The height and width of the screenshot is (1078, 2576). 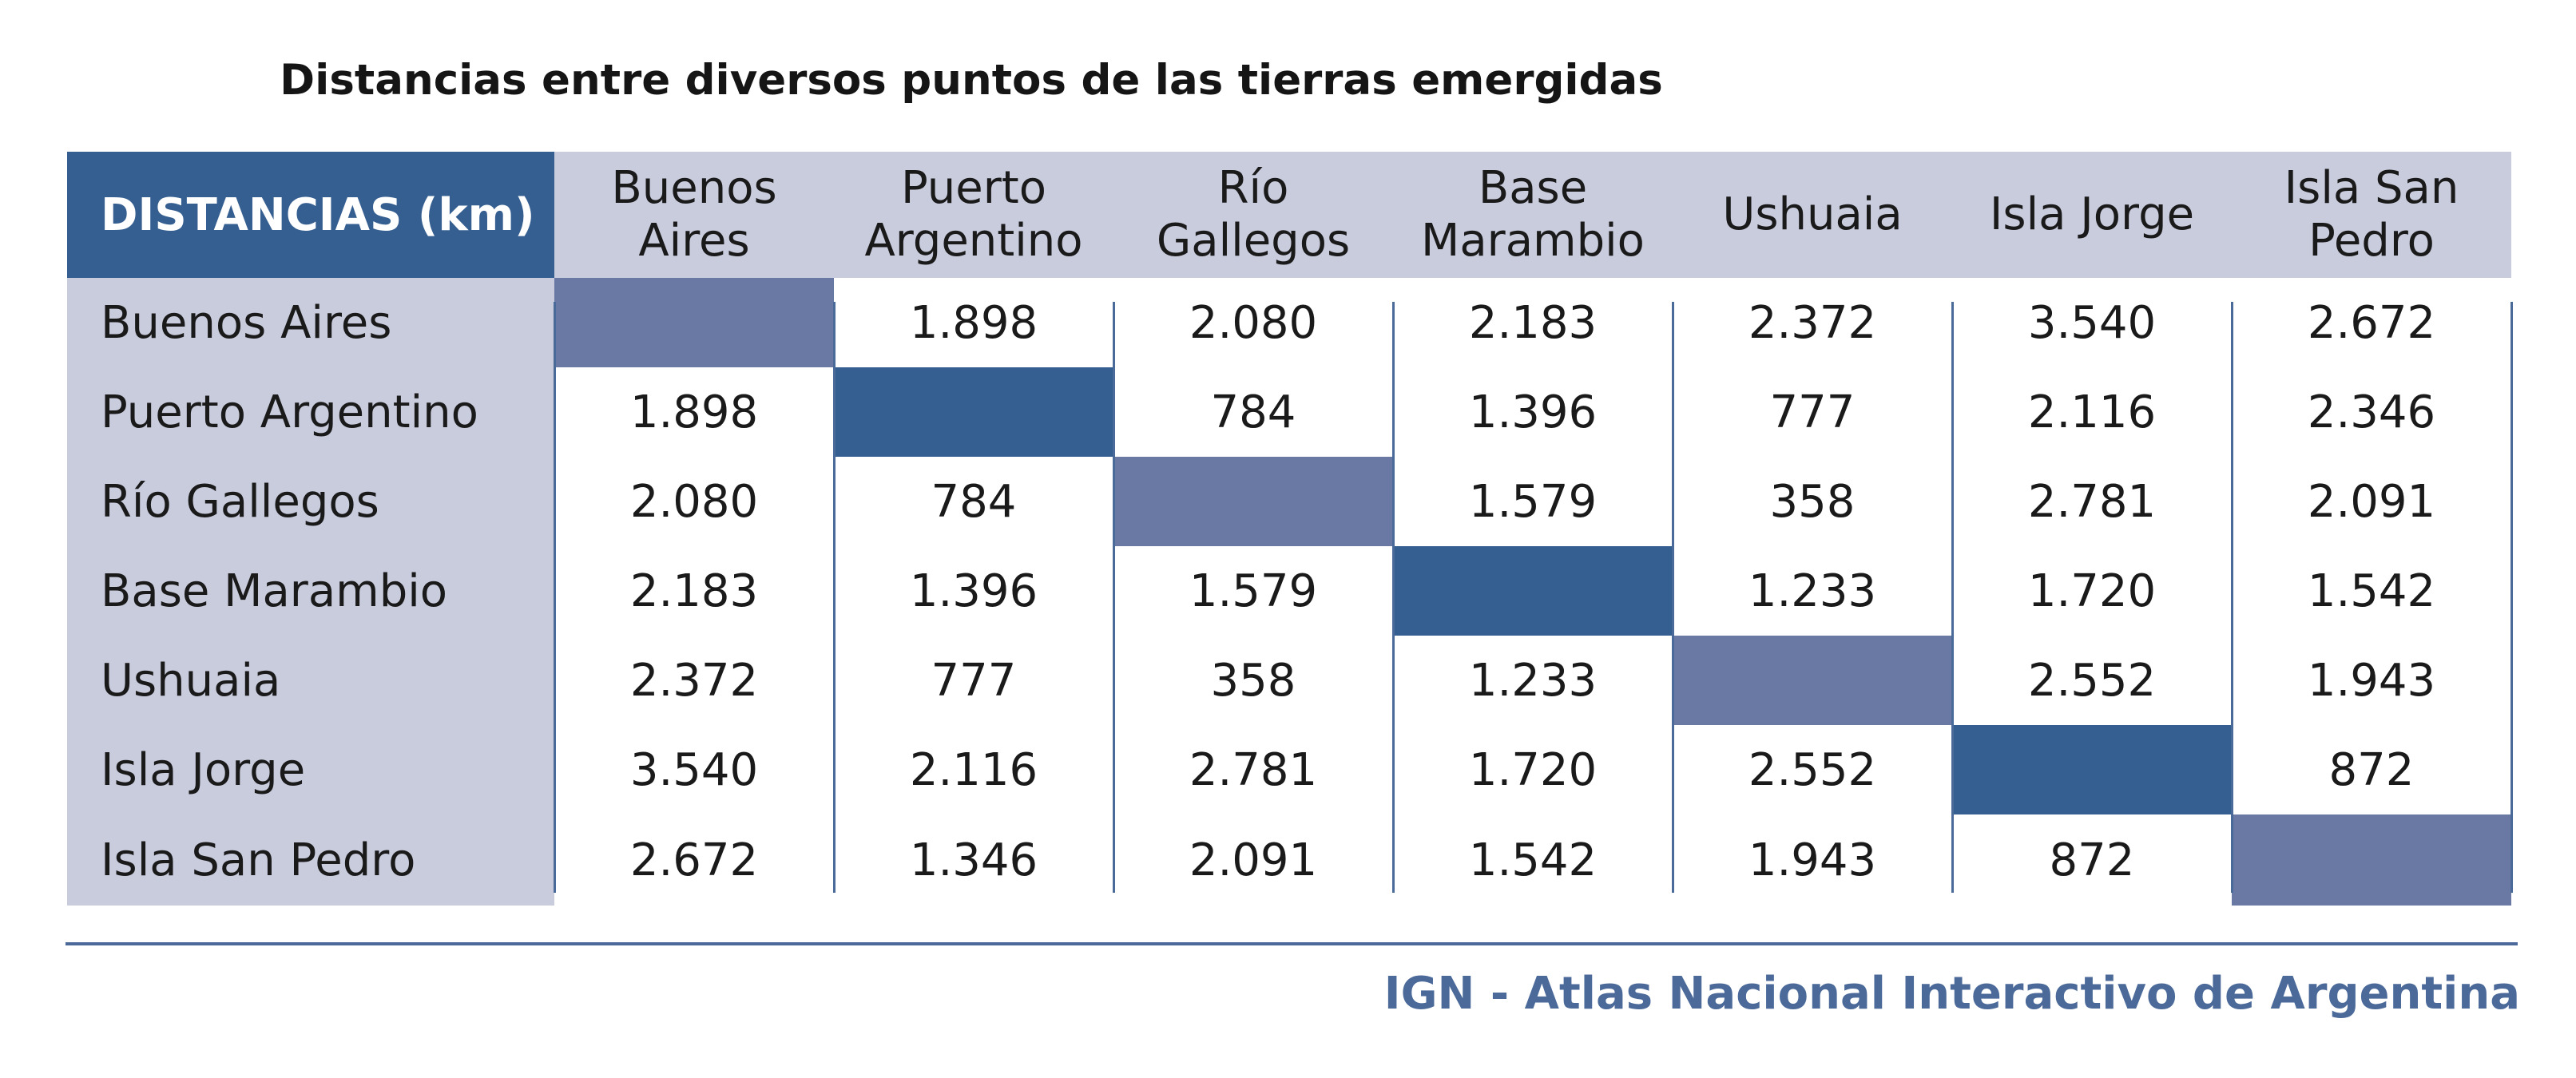 What do you see at coordinates (310, 680) in the screenshot?
I see `row-label: Ushuaia` at bounding box center [310, 680].